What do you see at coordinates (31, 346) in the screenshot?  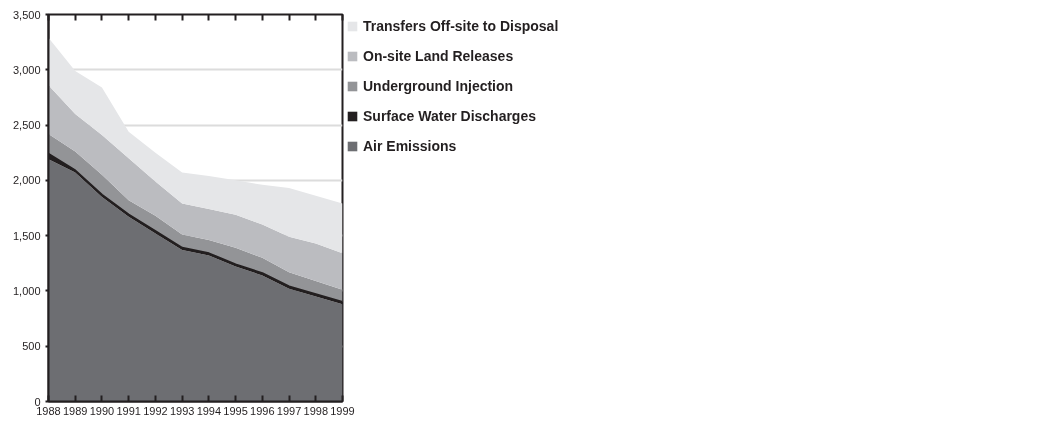 I see `y-tick-label: 500` at bounding box center [31, 346].